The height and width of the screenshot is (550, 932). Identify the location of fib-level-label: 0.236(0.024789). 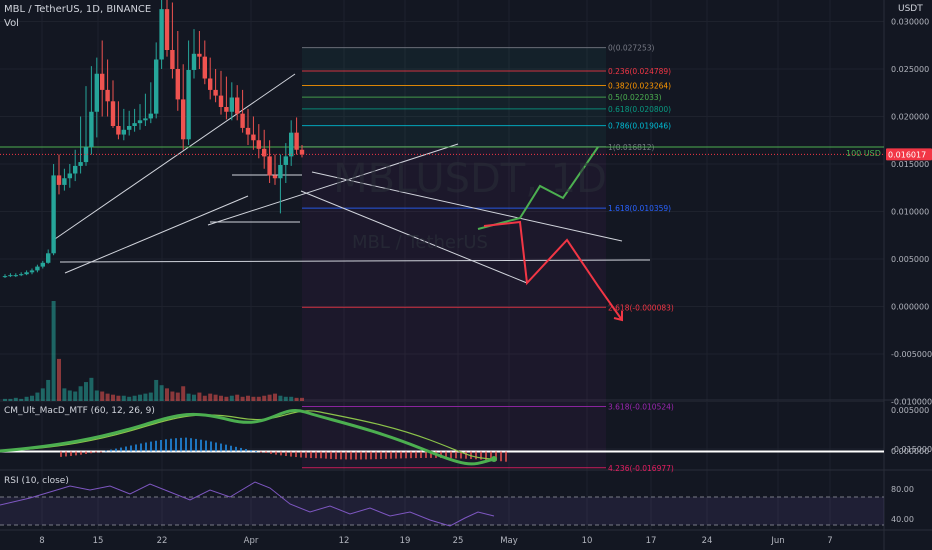
(639, 71).